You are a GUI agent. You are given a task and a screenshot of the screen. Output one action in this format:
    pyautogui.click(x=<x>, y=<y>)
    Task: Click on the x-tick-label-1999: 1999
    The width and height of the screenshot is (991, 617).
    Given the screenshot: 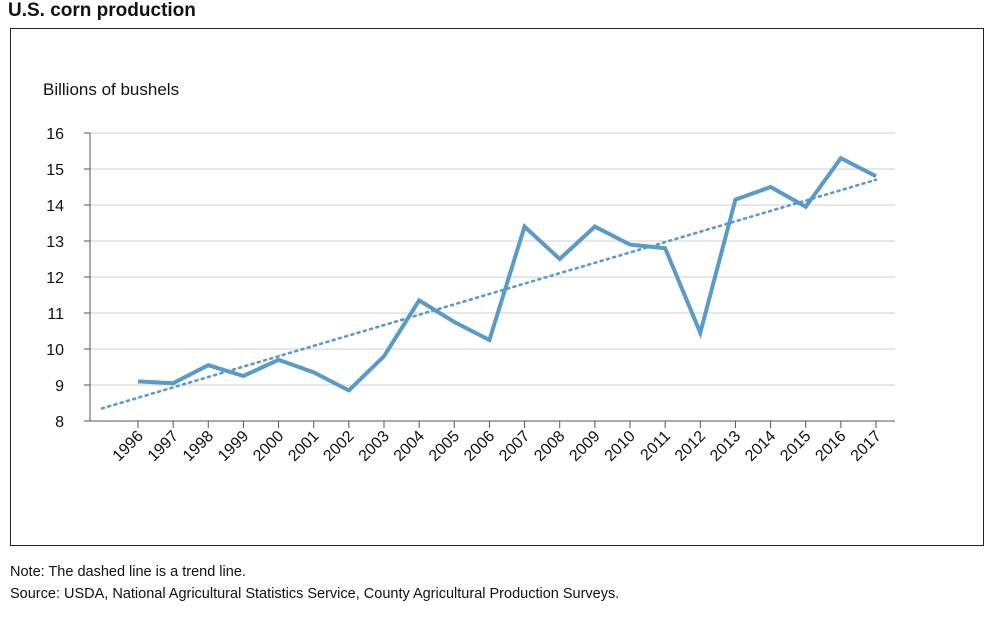 What is the action you would take?
    pyautogui.click(x=233, y=446)
    